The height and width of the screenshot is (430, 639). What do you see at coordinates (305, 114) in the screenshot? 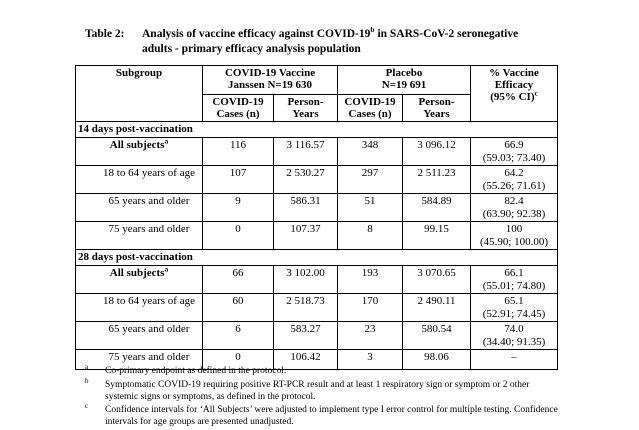
I see `vaccine-py-line2: Years` at bounding box center [305, 114].